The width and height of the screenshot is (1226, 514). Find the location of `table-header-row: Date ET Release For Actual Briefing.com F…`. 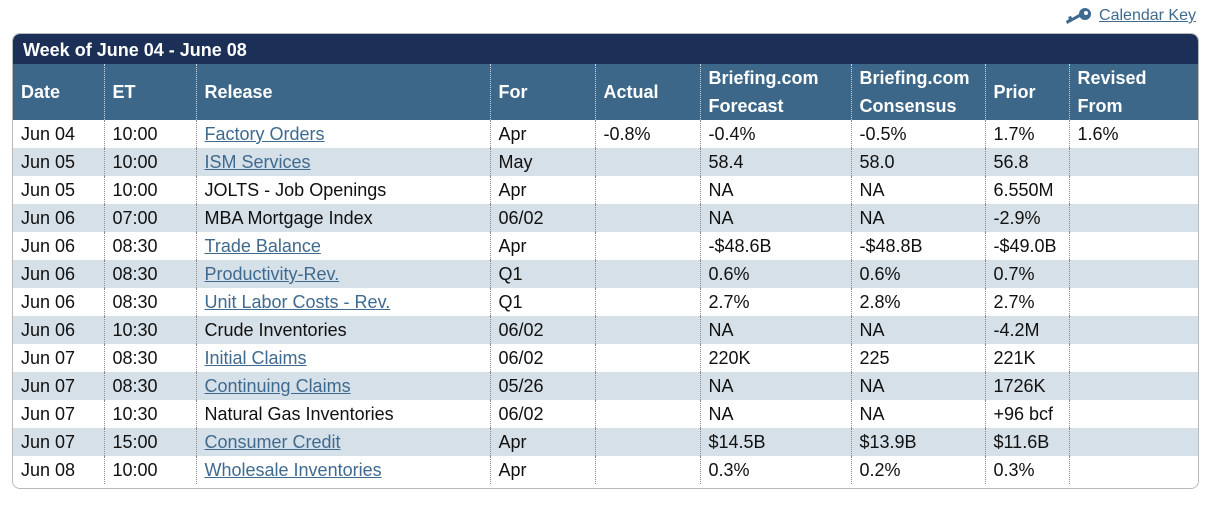

table-header-row: Date ET Release For Actual Briefing.com F… is located at coordinates (605, 92).